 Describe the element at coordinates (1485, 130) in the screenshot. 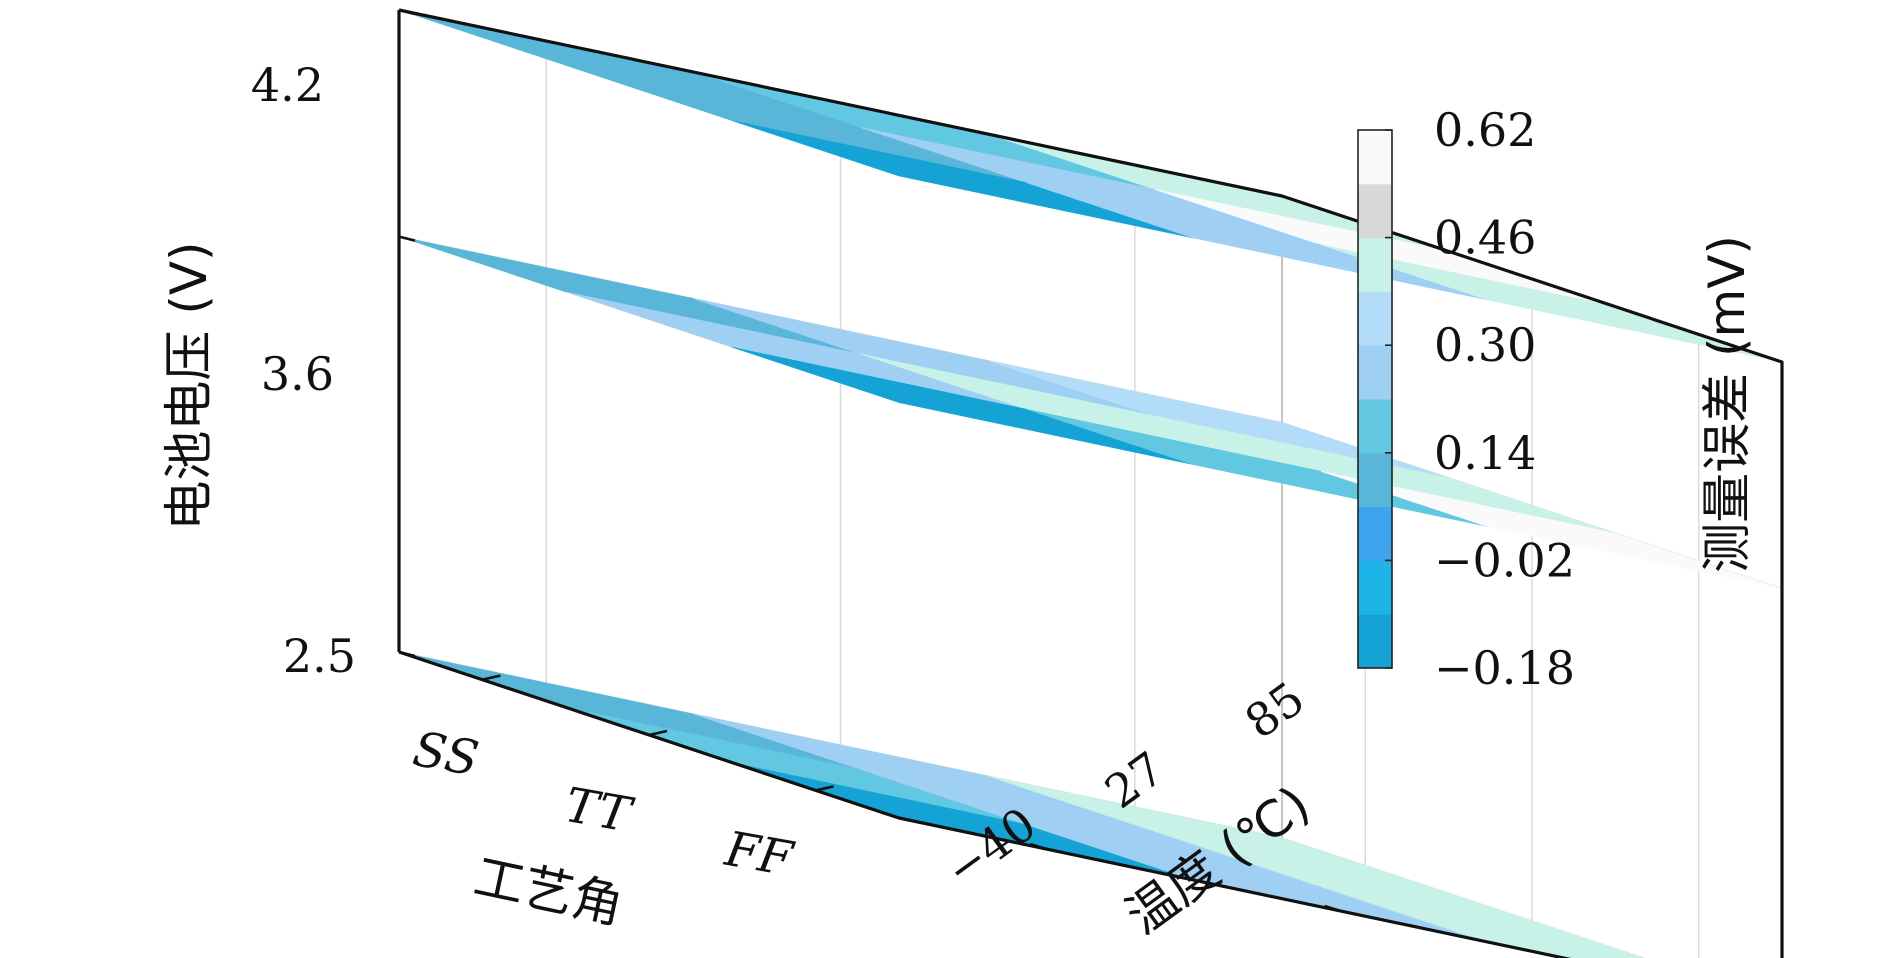

I see `colorbar-tick-label: 0.62` at that location.